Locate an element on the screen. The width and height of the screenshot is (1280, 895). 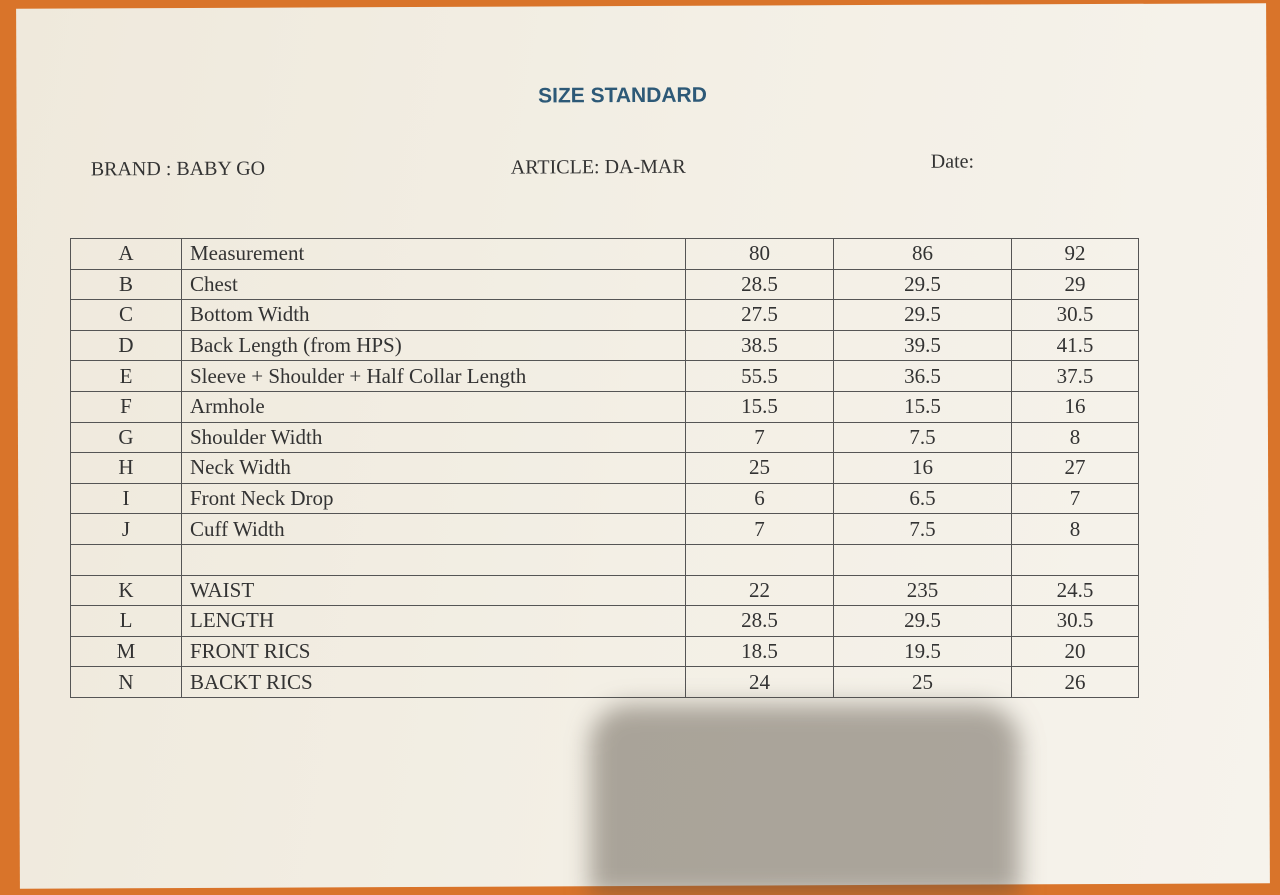
size-92-value: 20 is located at coordinates (1075, 651).